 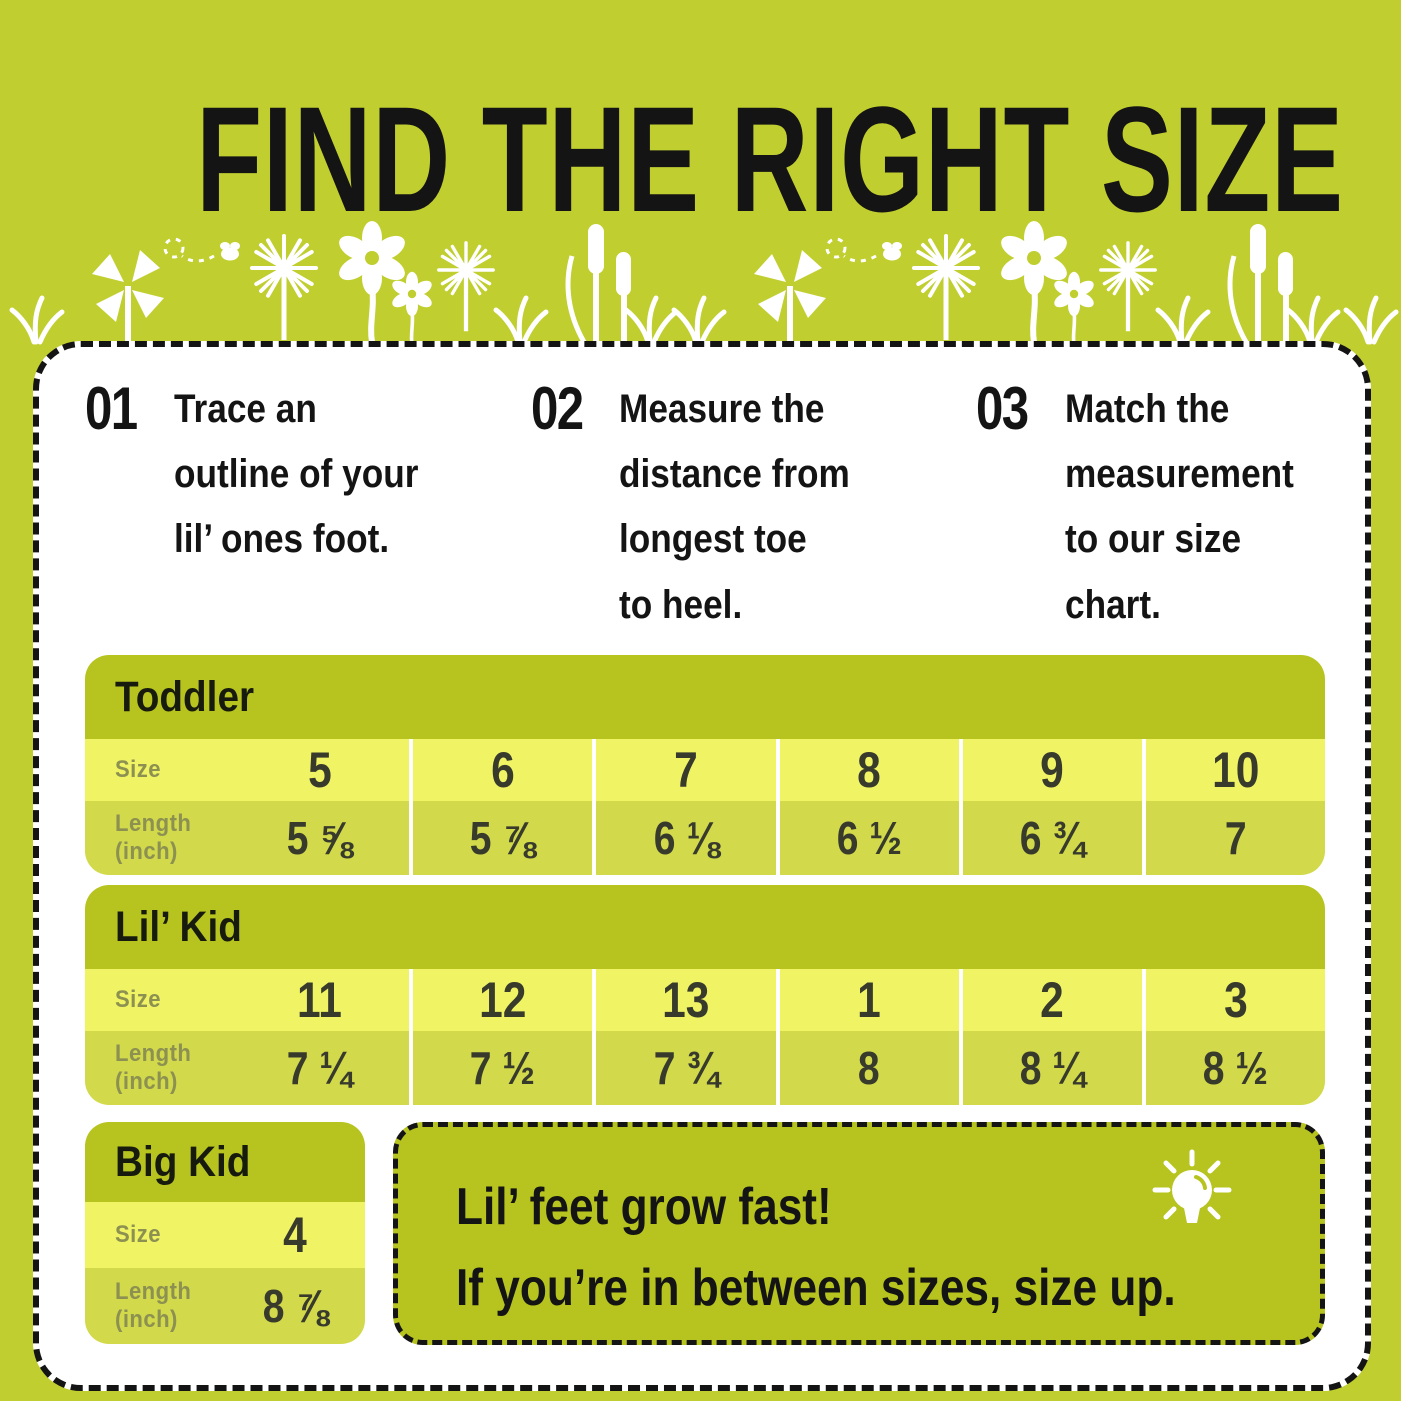 What do you see at coordinates (178, 926) in the screenshot?
I see `lil-kid-group-title: Lil’ Kid` at bounding box center [178, 926].